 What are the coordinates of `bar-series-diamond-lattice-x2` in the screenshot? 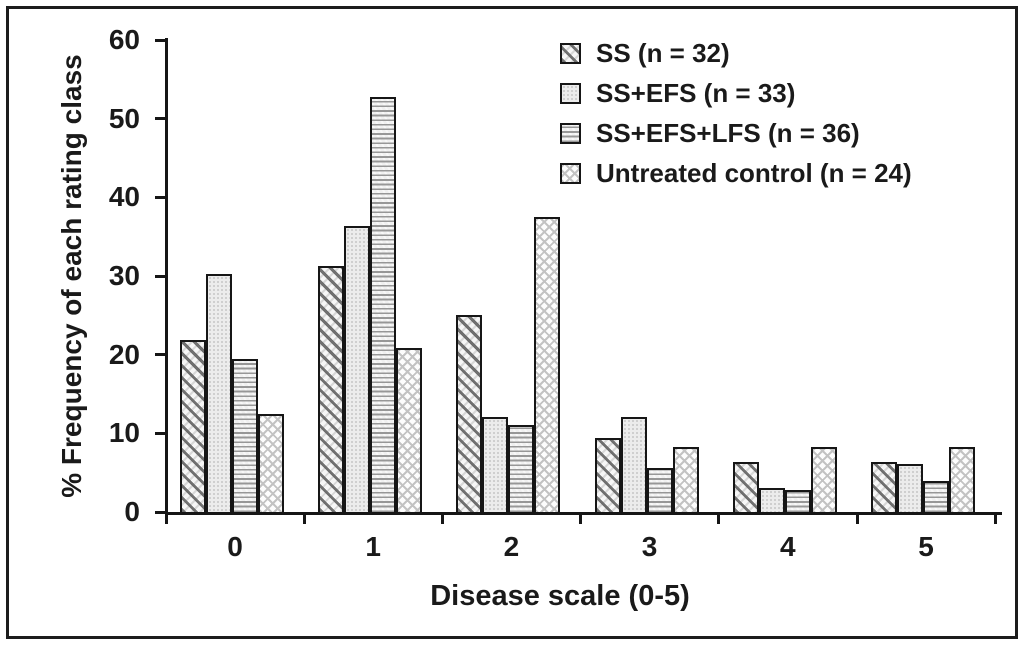 It's located at (547, 364).